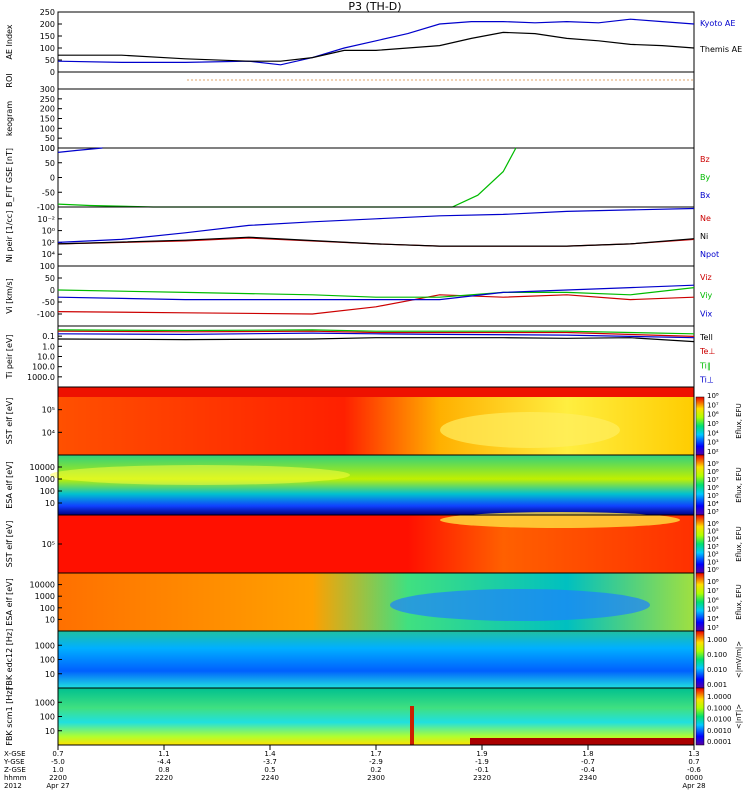 The height and width of the screenshot is (800, 750). Describe the element at coordinates (52, 178) in the screenshot. I see `bfit-tick-label: 0` at that location.